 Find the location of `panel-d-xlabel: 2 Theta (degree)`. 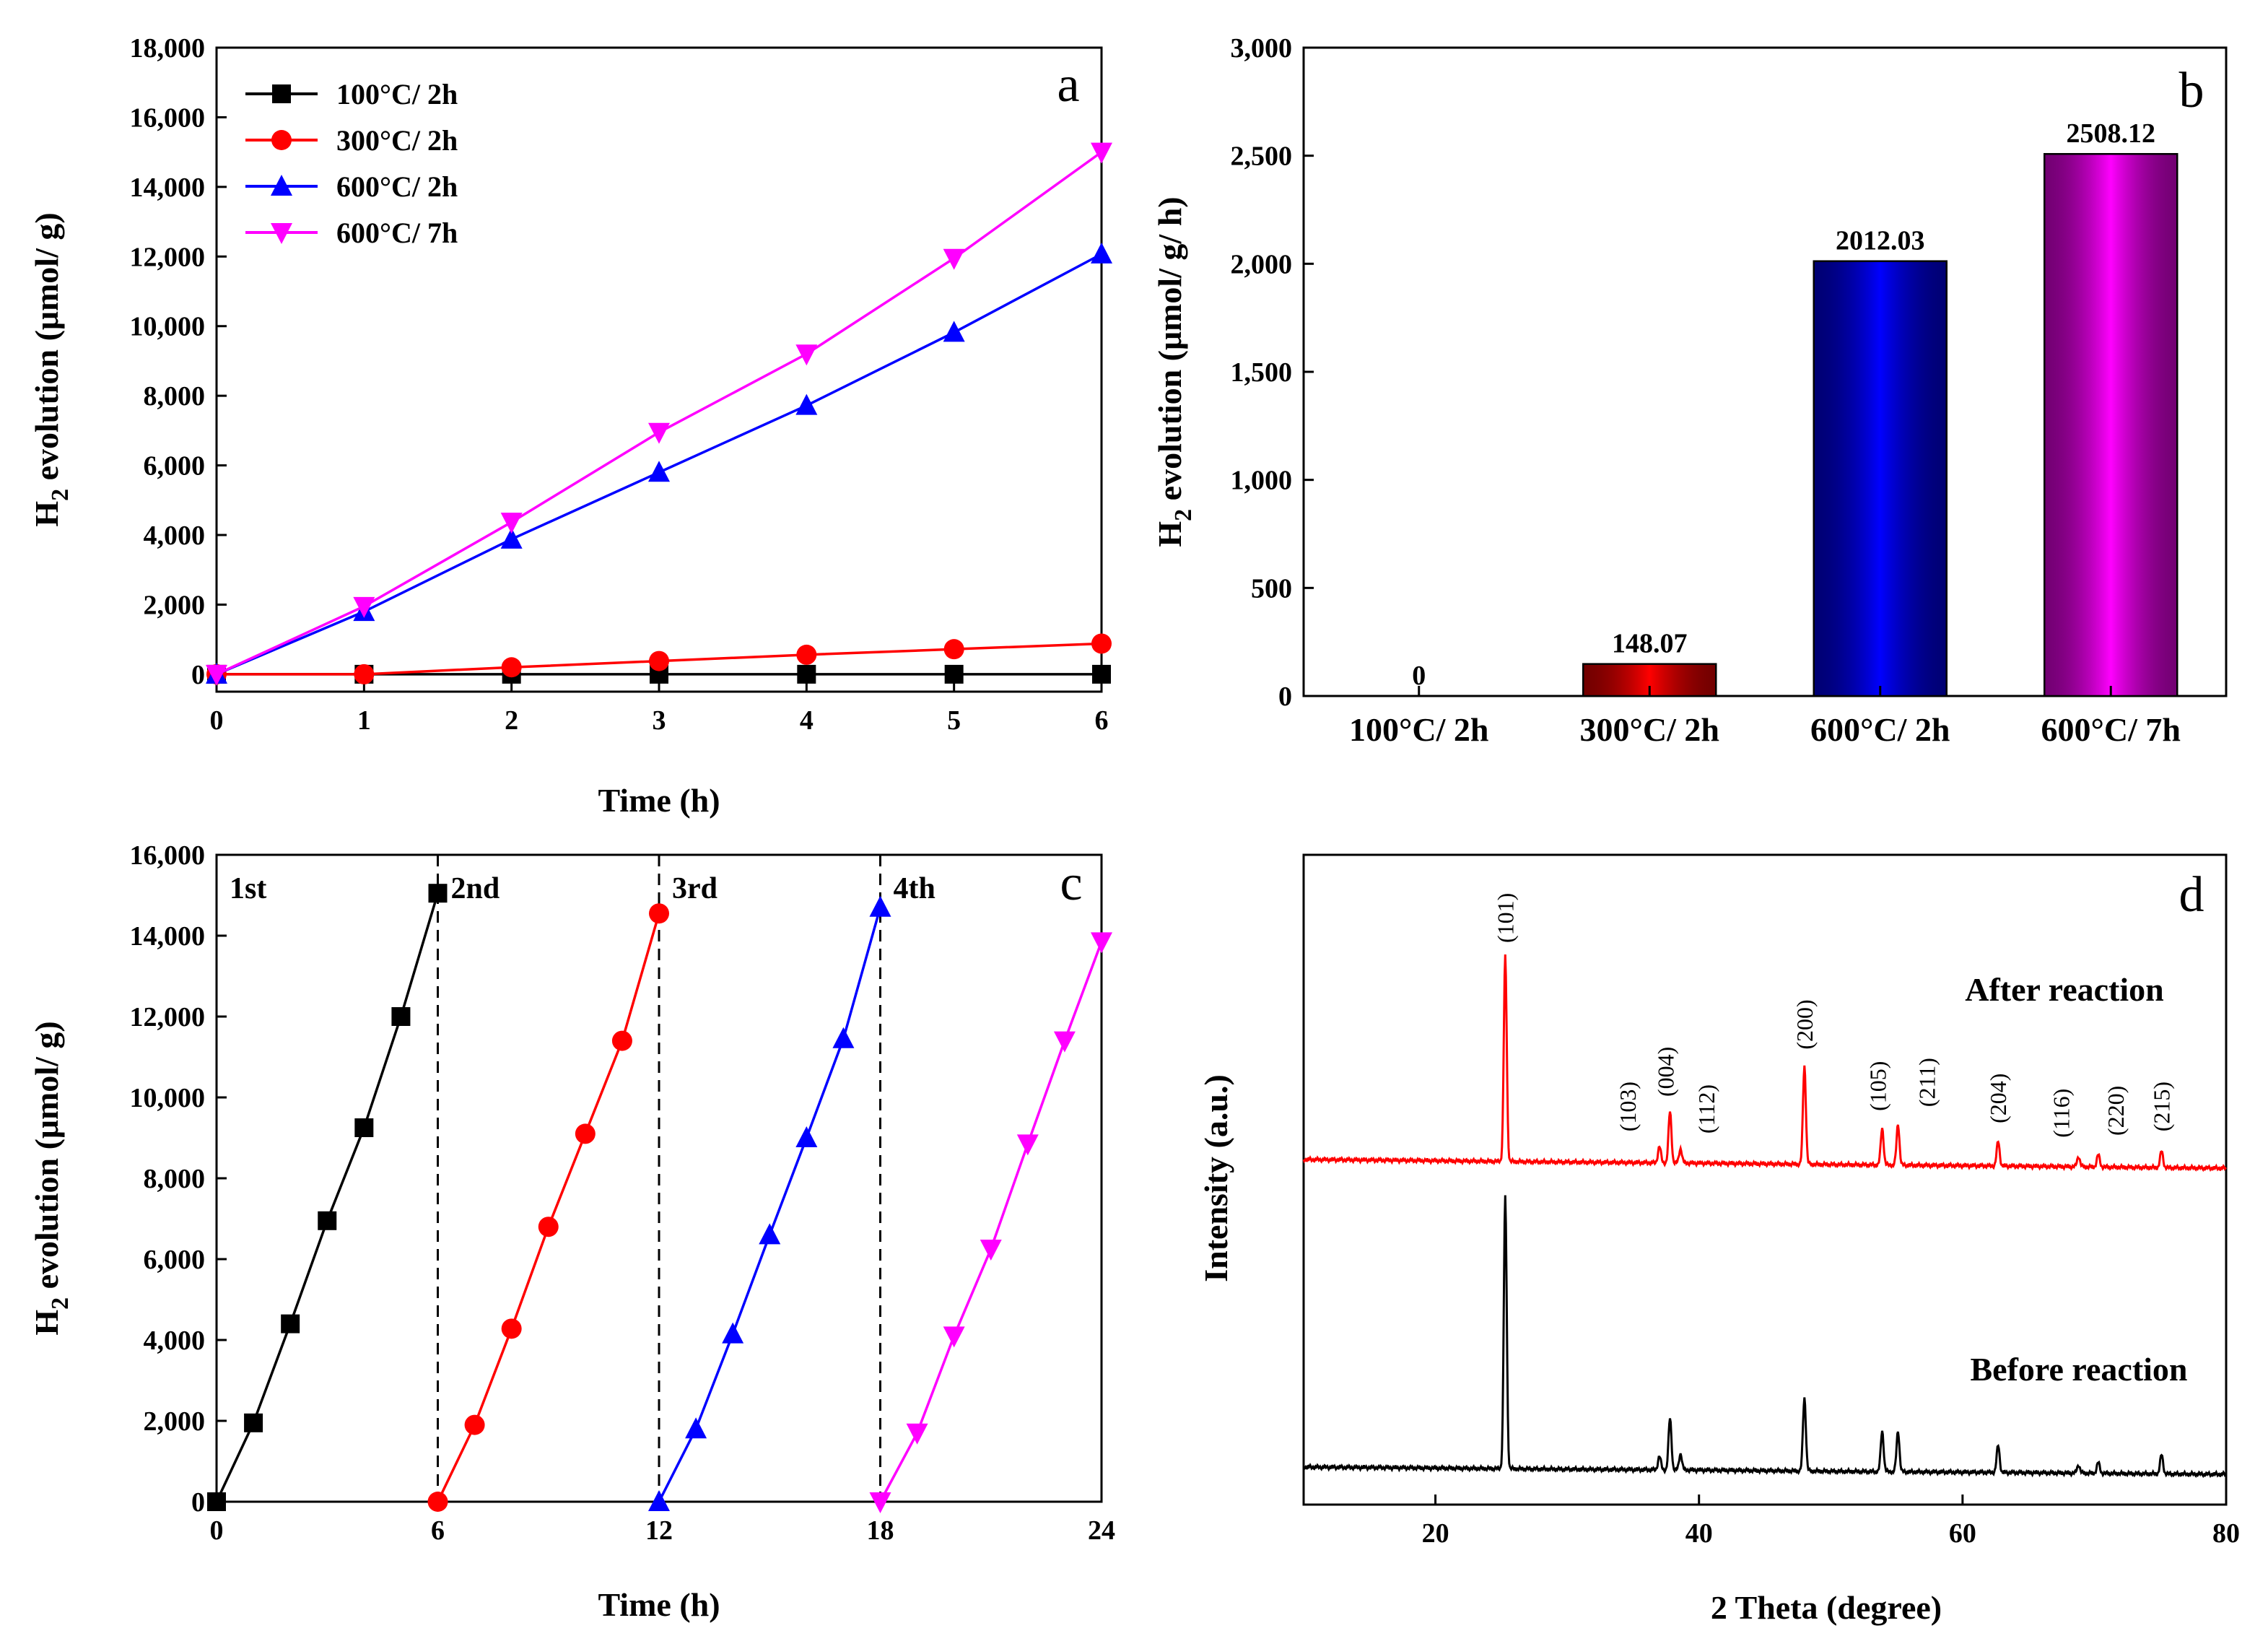

panel-d-xlabel: 2 Theta (degree) is located at coordinates (1826, 1607).